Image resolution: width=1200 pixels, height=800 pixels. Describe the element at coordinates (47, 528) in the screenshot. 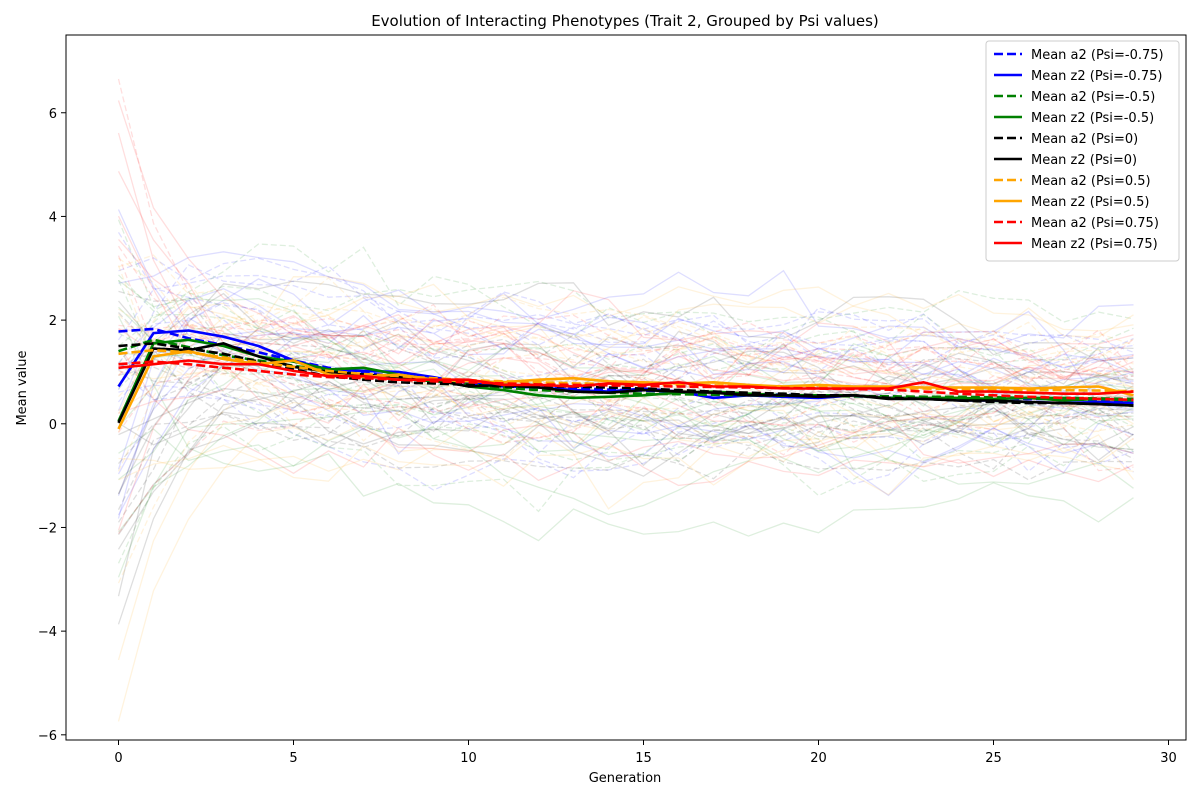

I see `y-tick-label: −2` at that location.